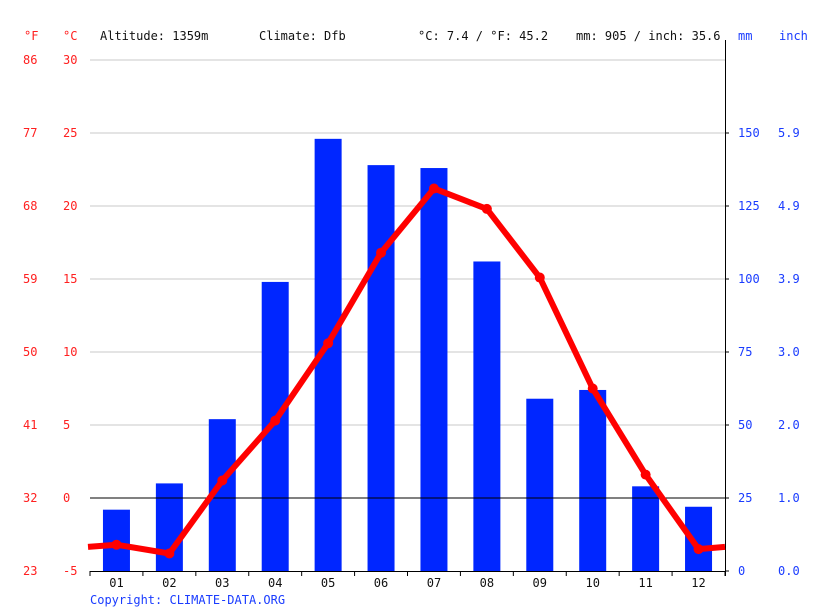 The width and height of the screenshot is (815, 611). I want to click on mm-unit-label: mm, so click(745, 36).